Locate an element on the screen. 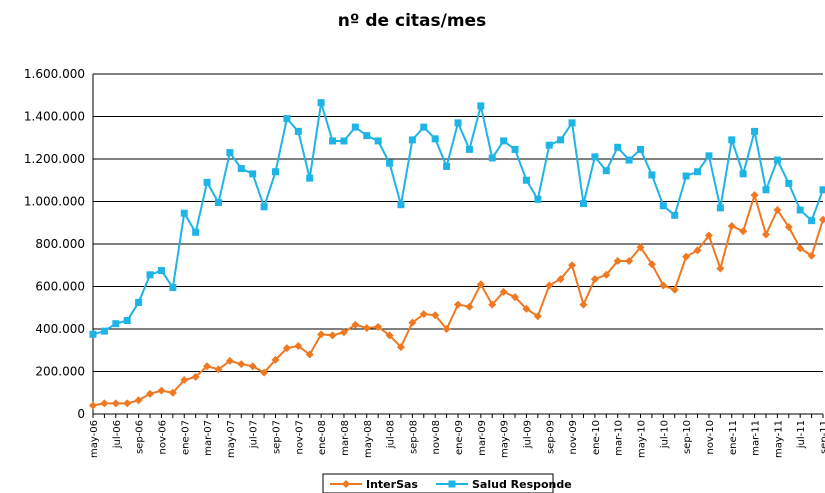 The width and height of the screenshot is (825, 493). x-tick-label: mar-10 is located at coordinates (619, 438).